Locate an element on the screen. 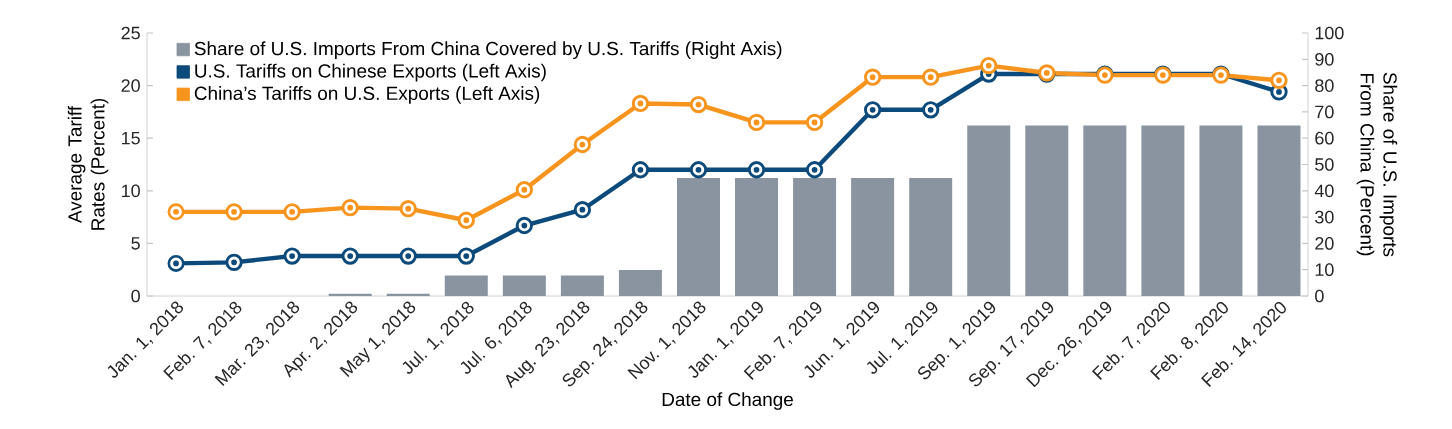 The width and height of the screenshot is (1452, 429). y2-tick-label: 40 is located at coordinates (1324, 191).